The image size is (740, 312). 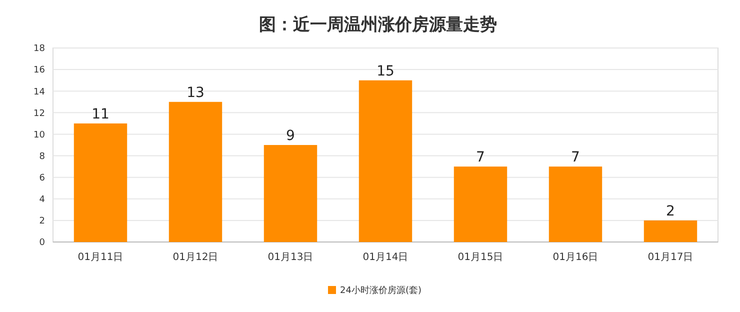 I want to click on x-tick-label: 01月15日, so click(x=481, y=257).